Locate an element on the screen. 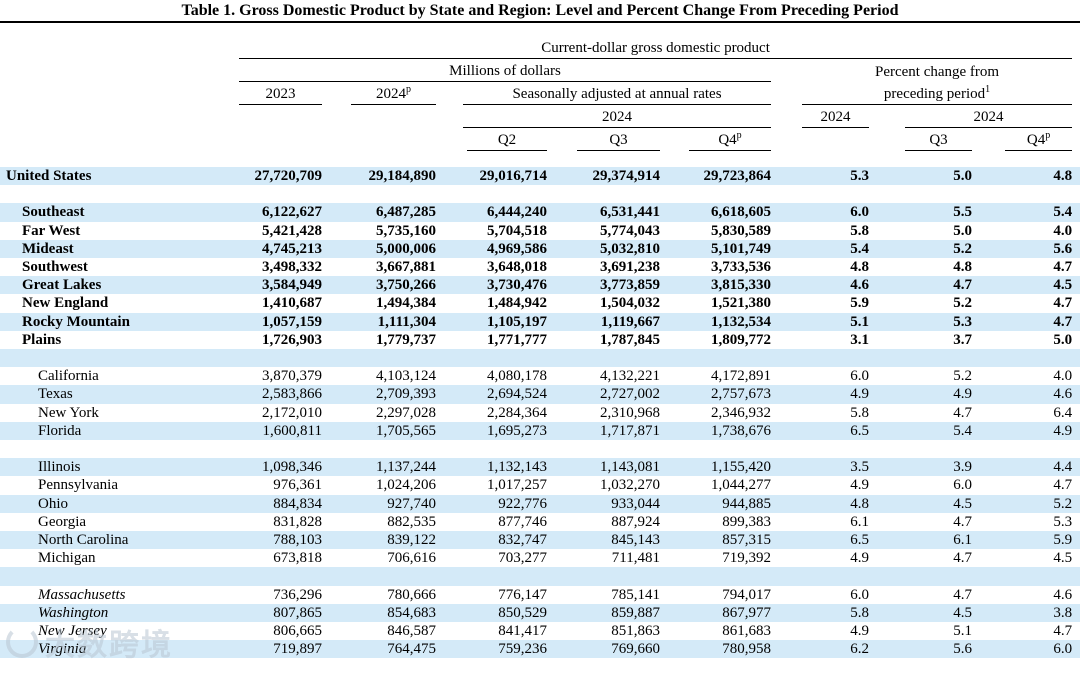 The height and width of the screenshot is (676, 1080). cell-value: 4,172,891 is located at coordinates (741, 376).